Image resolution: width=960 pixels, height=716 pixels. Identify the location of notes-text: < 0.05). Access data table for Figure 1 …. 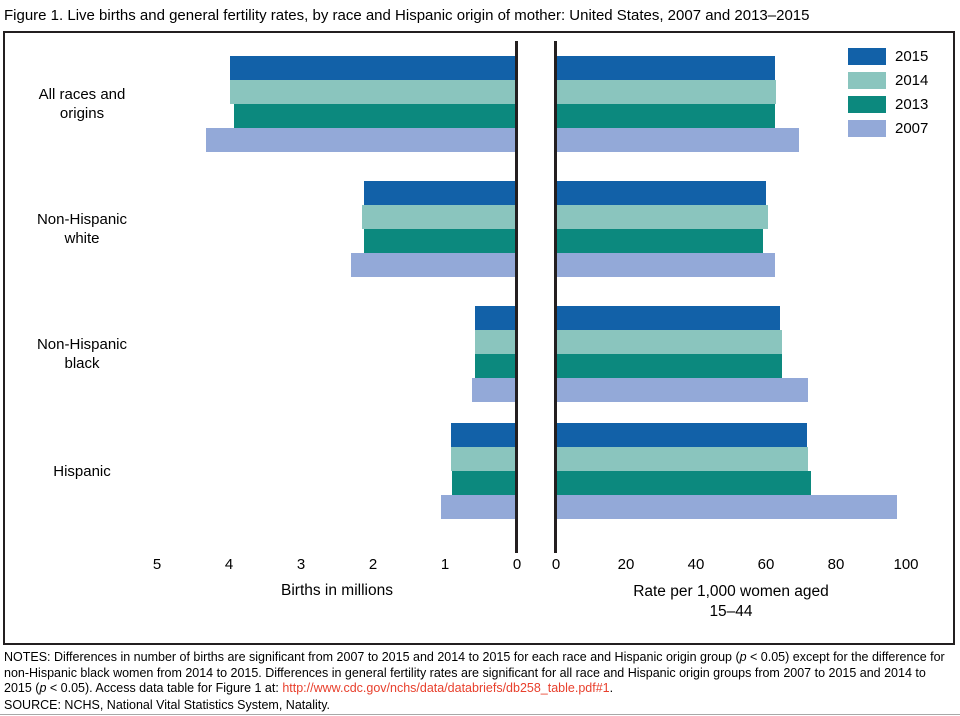
(164, 688).